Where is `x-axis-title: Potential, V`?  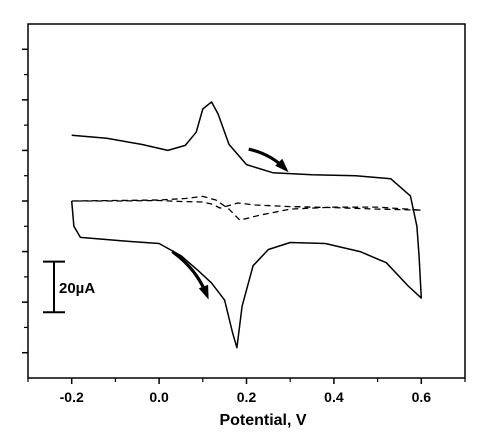
x-axis-title: Potential, V is located at coordinates (262, 420).